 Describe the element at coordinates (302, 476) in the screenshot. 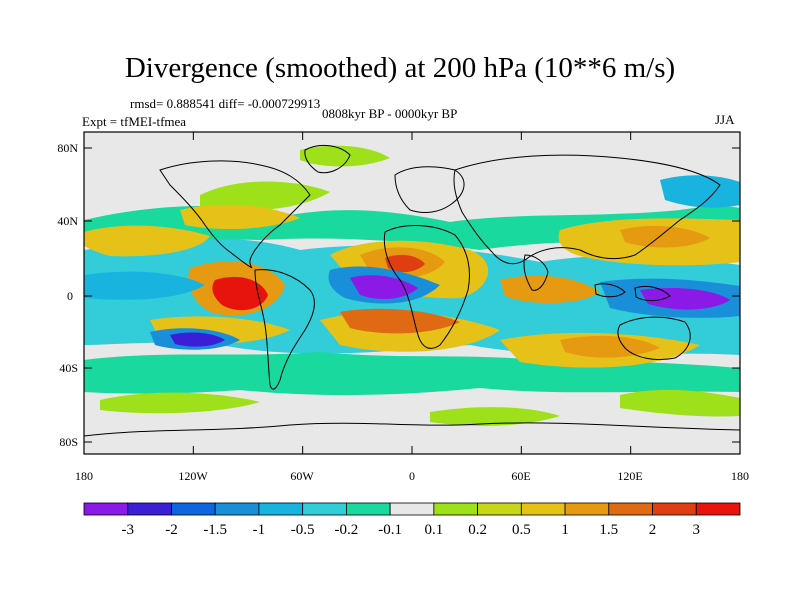

I see `lon-label-60w: 60W` at that location.